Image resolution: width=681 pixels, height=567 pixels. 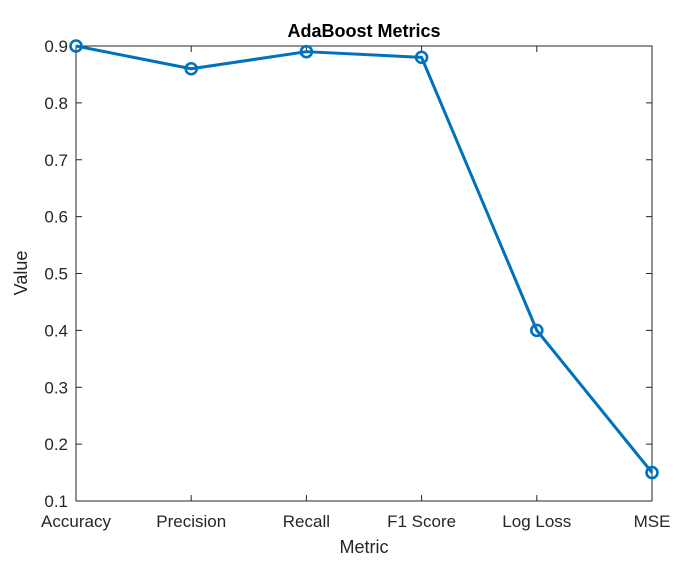 I want to click on x-tick-label: Recall, so click(x=306, y=521).